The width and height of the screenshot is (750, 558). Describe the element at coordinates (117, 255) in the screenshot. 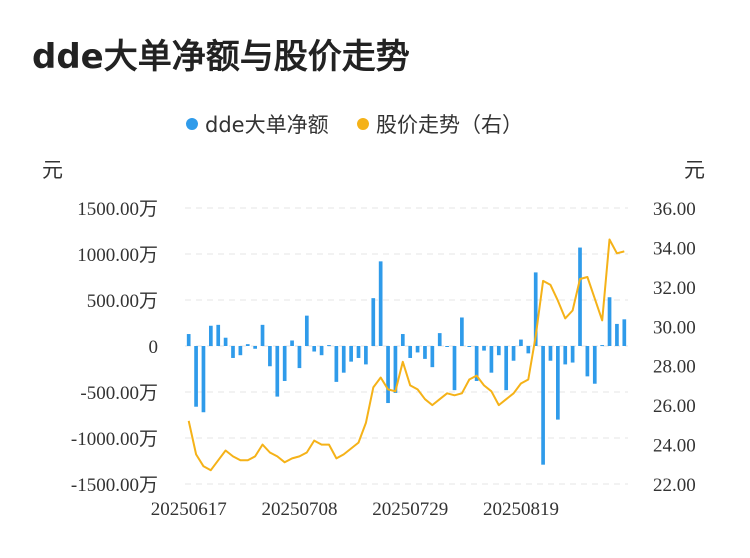

I see `left-tick-label: 1000.00万` at that location.